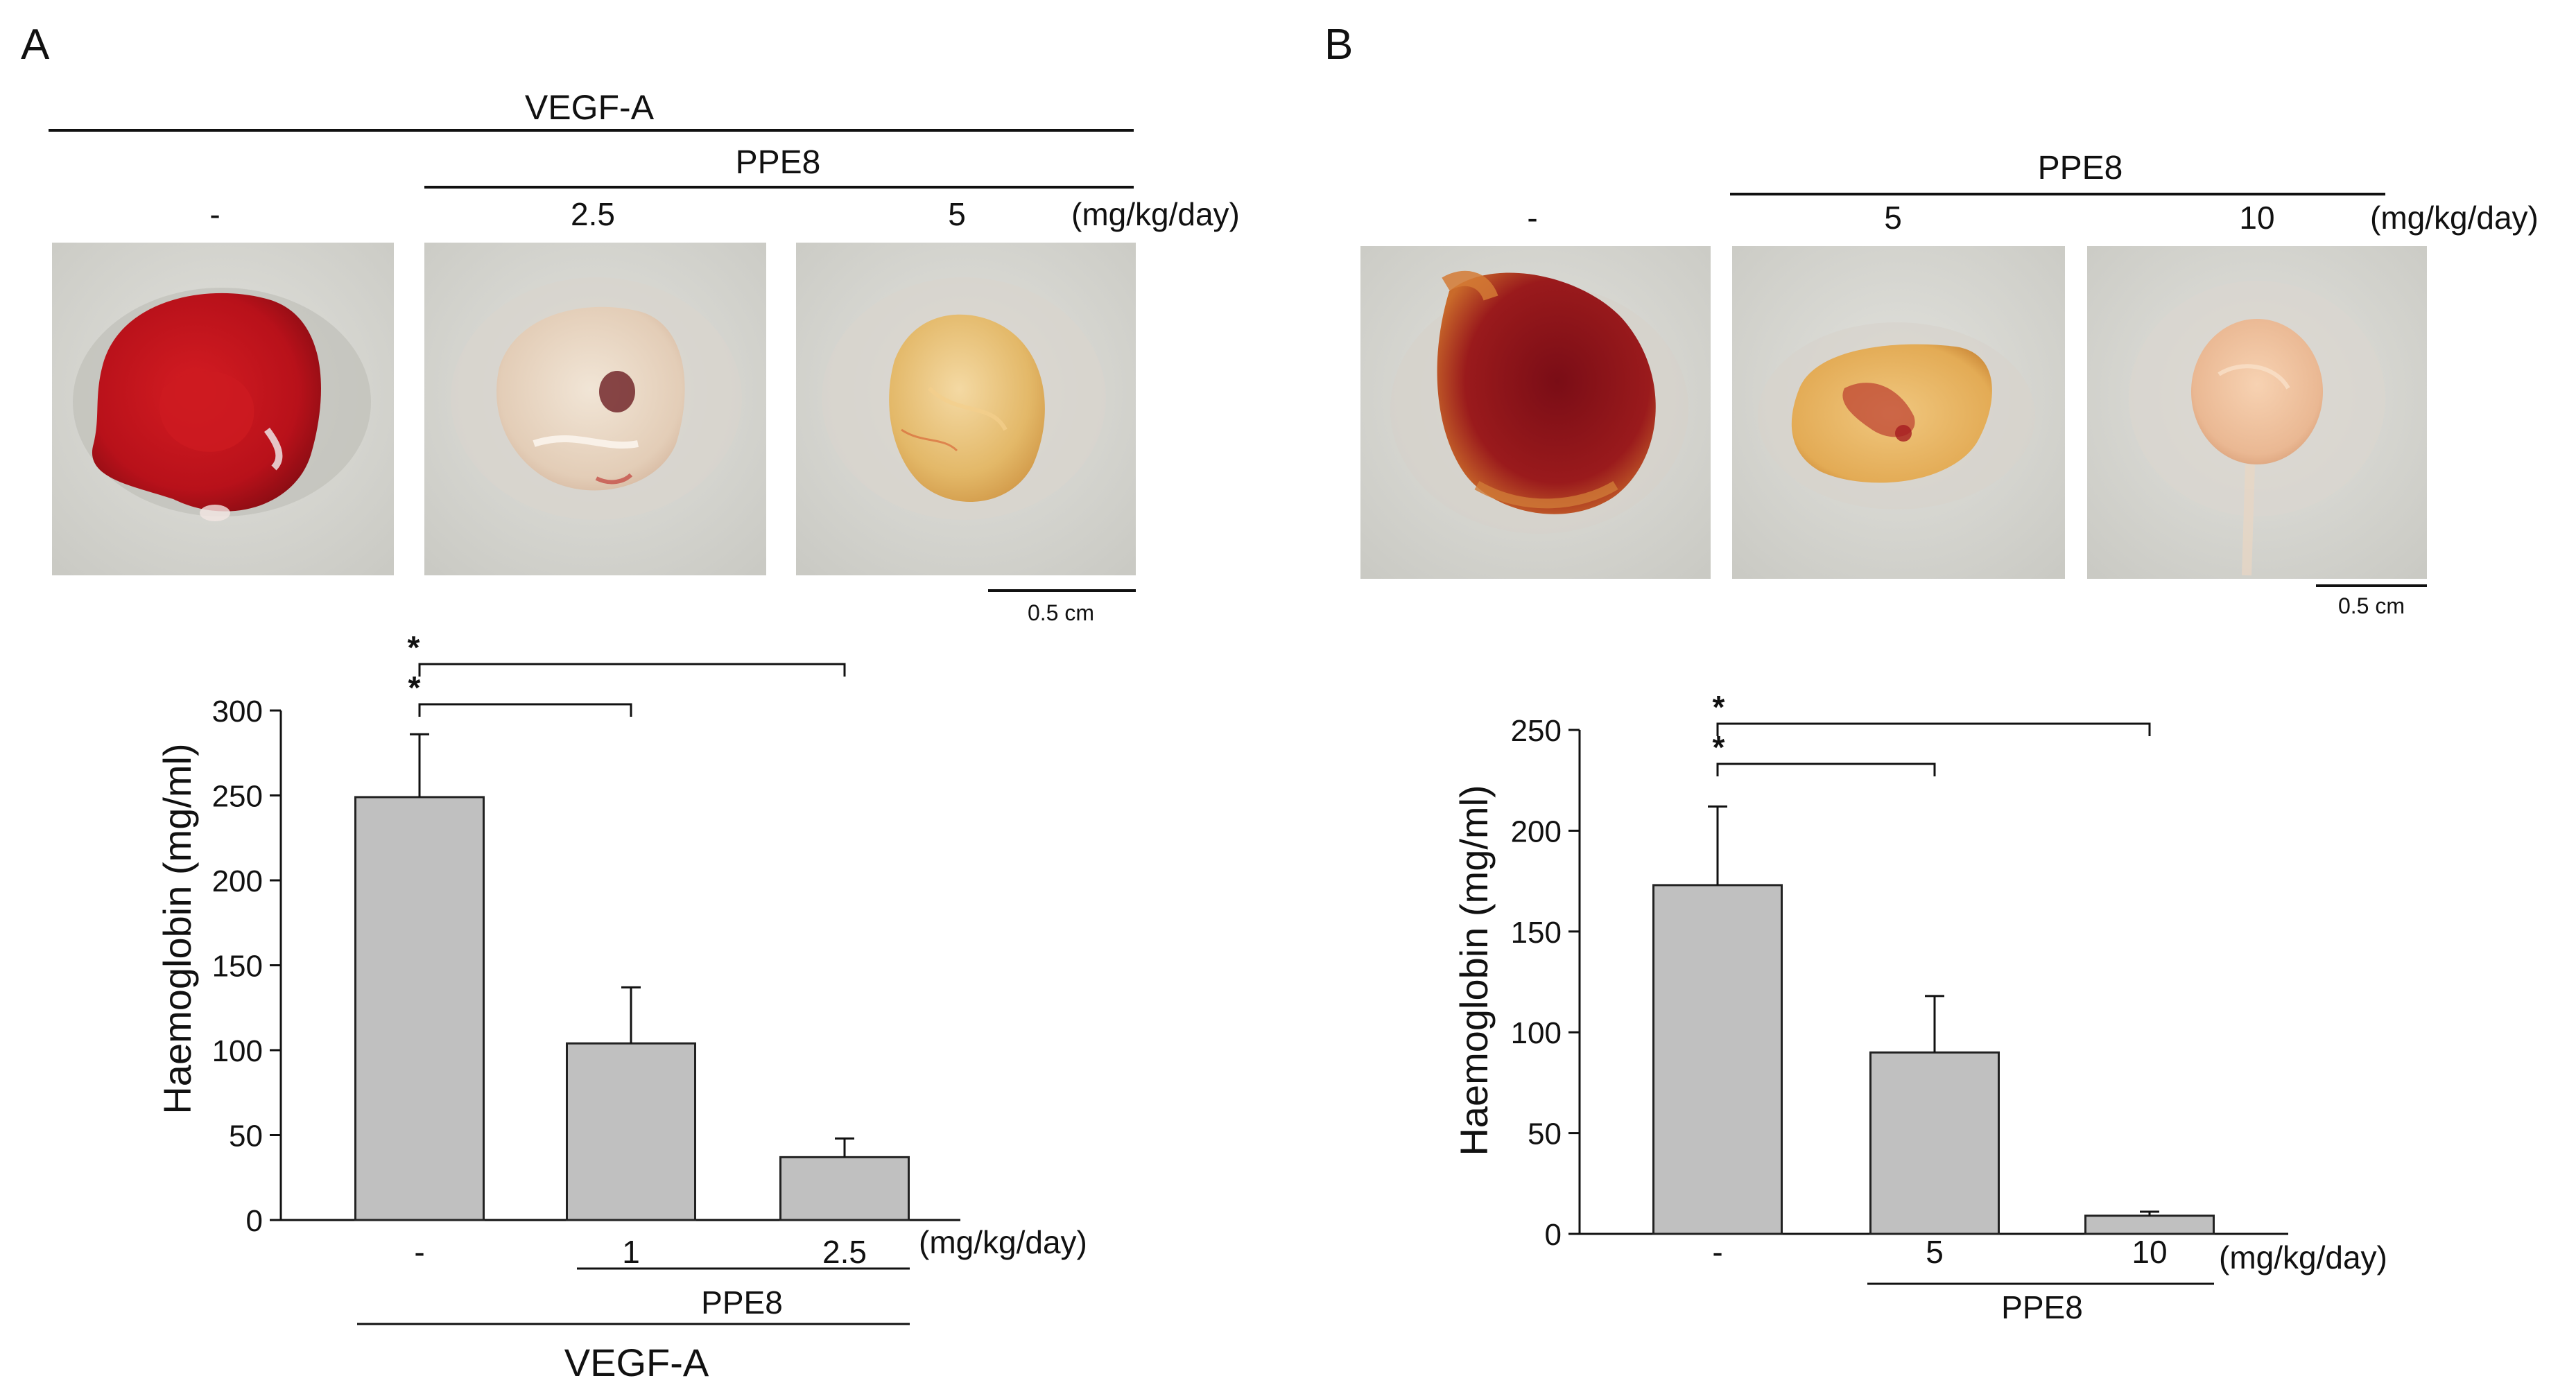 The width and height of the screenshot is (2576, 1394). I want to click on chart-b-ytick-label-50: 50, so click(1545, 1134).